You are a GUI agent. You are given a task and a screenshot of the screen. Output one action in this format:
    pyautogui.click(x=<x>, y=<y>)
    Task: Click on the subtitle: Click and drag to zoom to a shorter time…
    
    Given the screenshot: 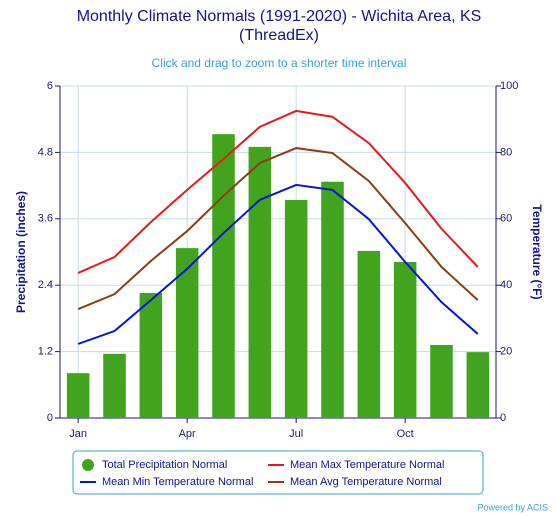 What is the action you would take?
    pyautogui.click(x=279, y=63)
    